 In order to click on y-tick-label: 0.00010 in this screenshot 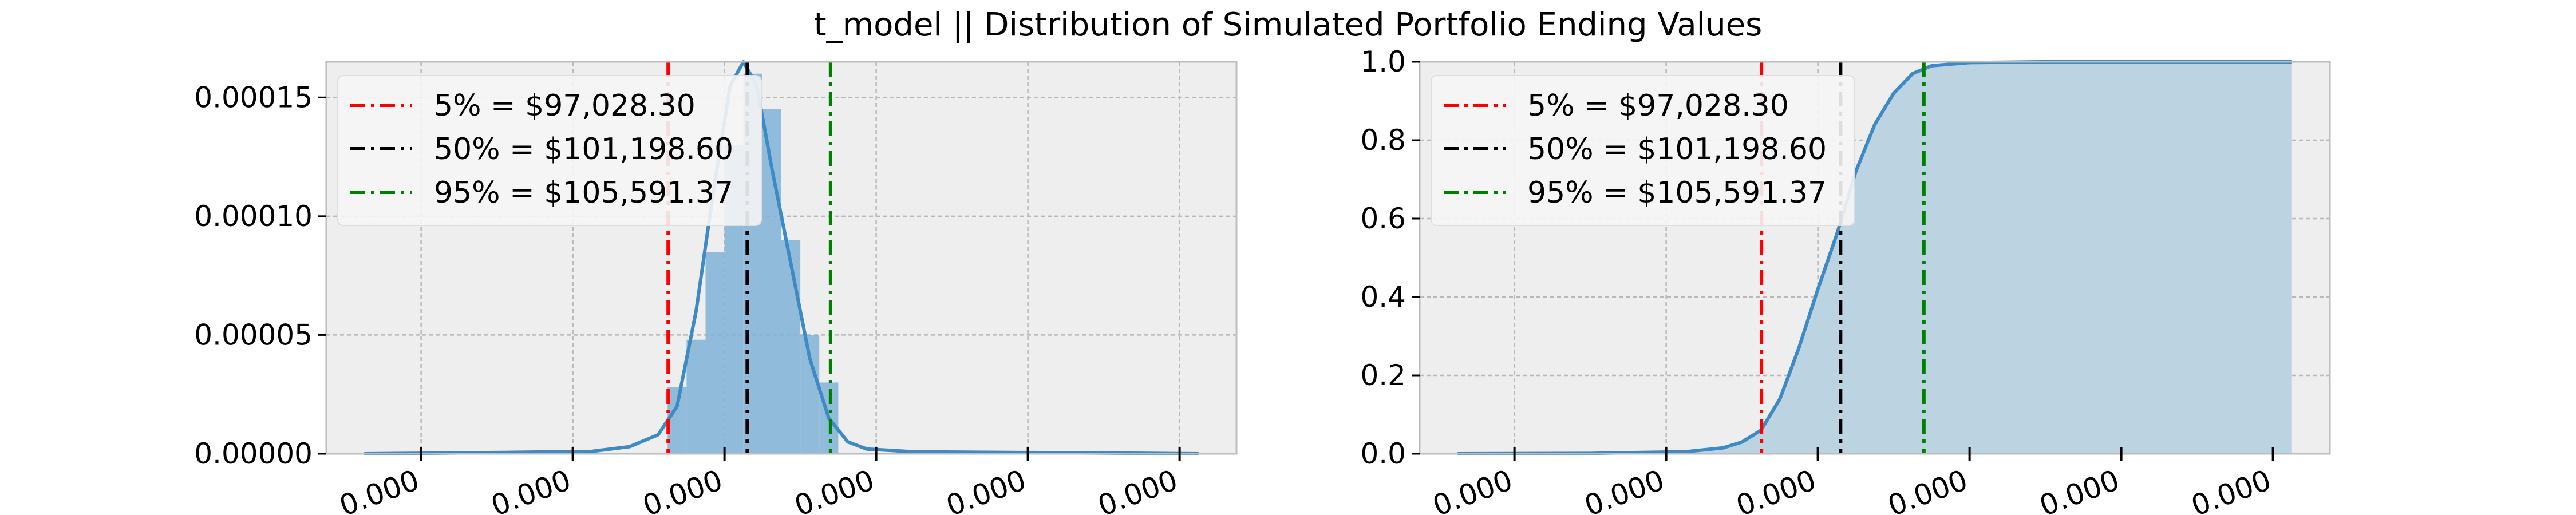, I will do `click(253, 216)`.